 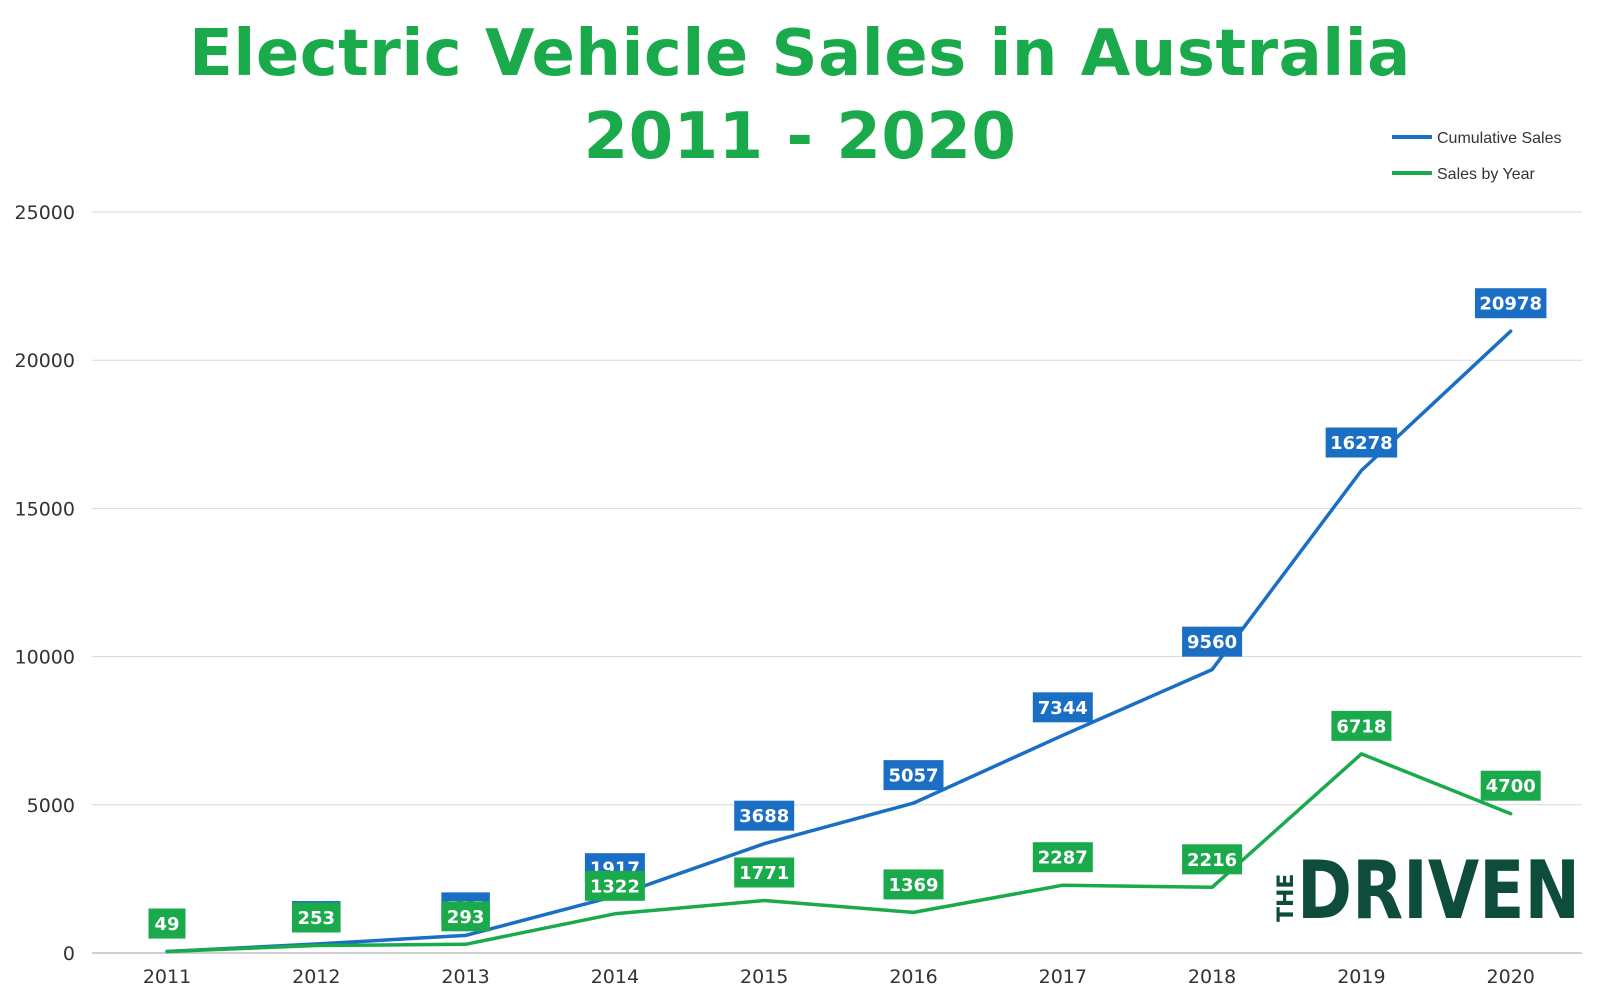 I want to click on data-label-sales-by-year: 6718, so click(x=1361, y=725).